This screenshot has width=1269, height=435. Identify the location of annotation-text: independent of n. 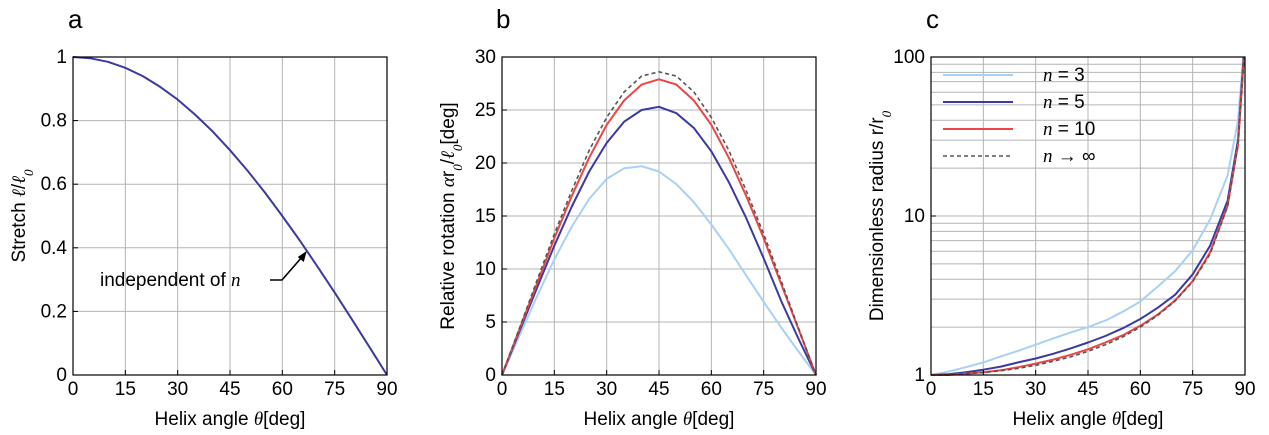
(170, 280).